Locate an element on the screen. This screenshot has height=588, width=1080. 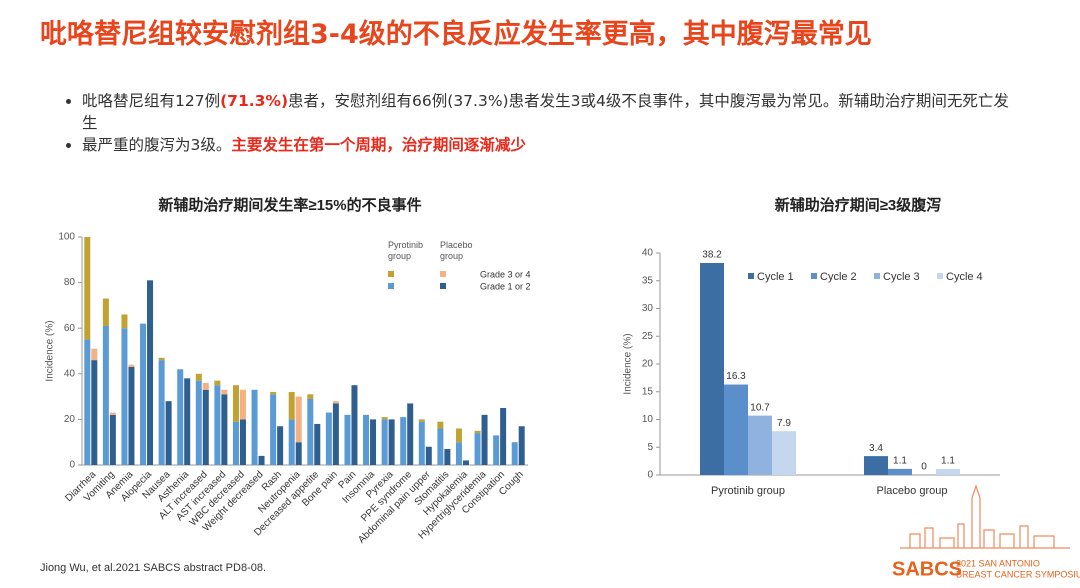
legend-label: Cycle 4 is located at coordinates (964, 277).